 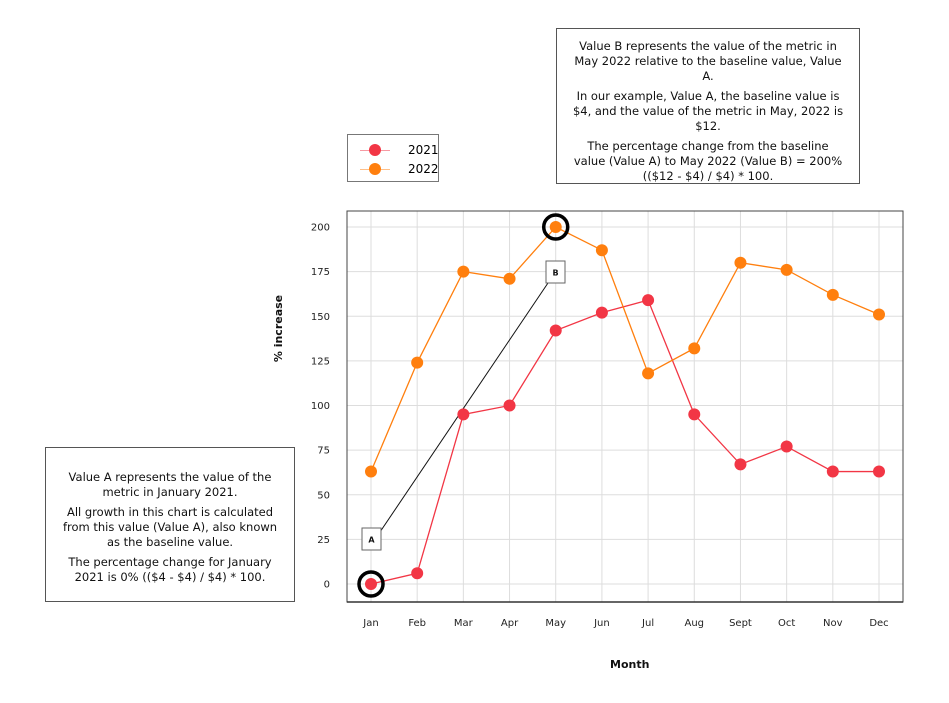 I want to click on x-tick-label: Jan, so click(x=370, y=623).